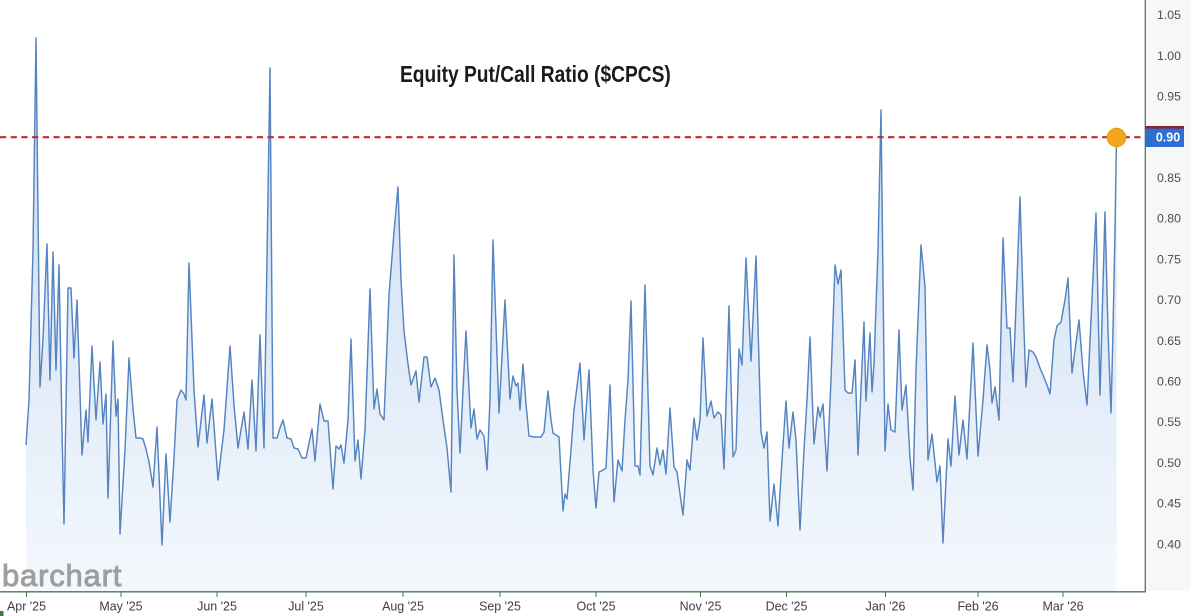 The image size is (1190, 616). Describe the element at coordinates (403, 607) in the screenshot. I see `svg-text: Aug '25` at that location.